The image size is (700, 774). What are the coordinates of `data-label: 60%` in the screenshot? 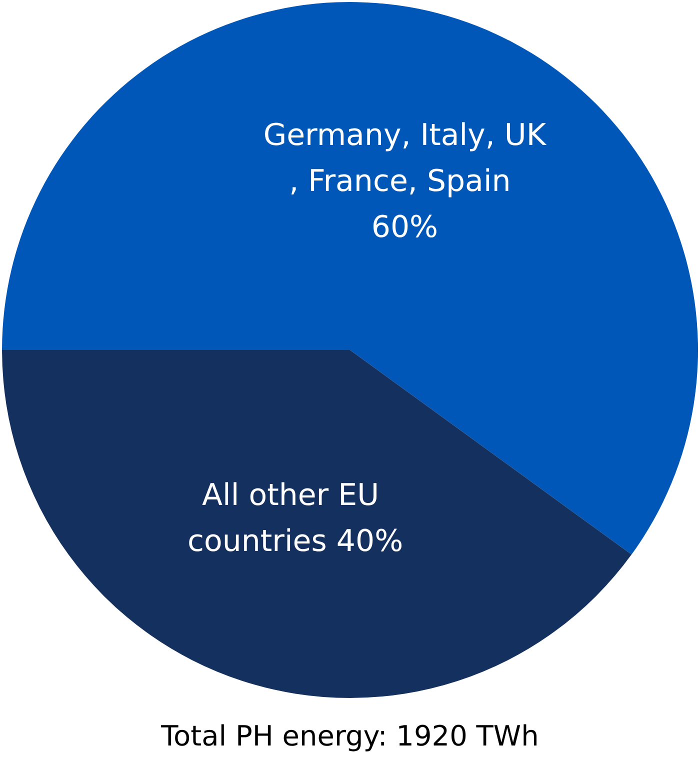 It's located at (404, 228).